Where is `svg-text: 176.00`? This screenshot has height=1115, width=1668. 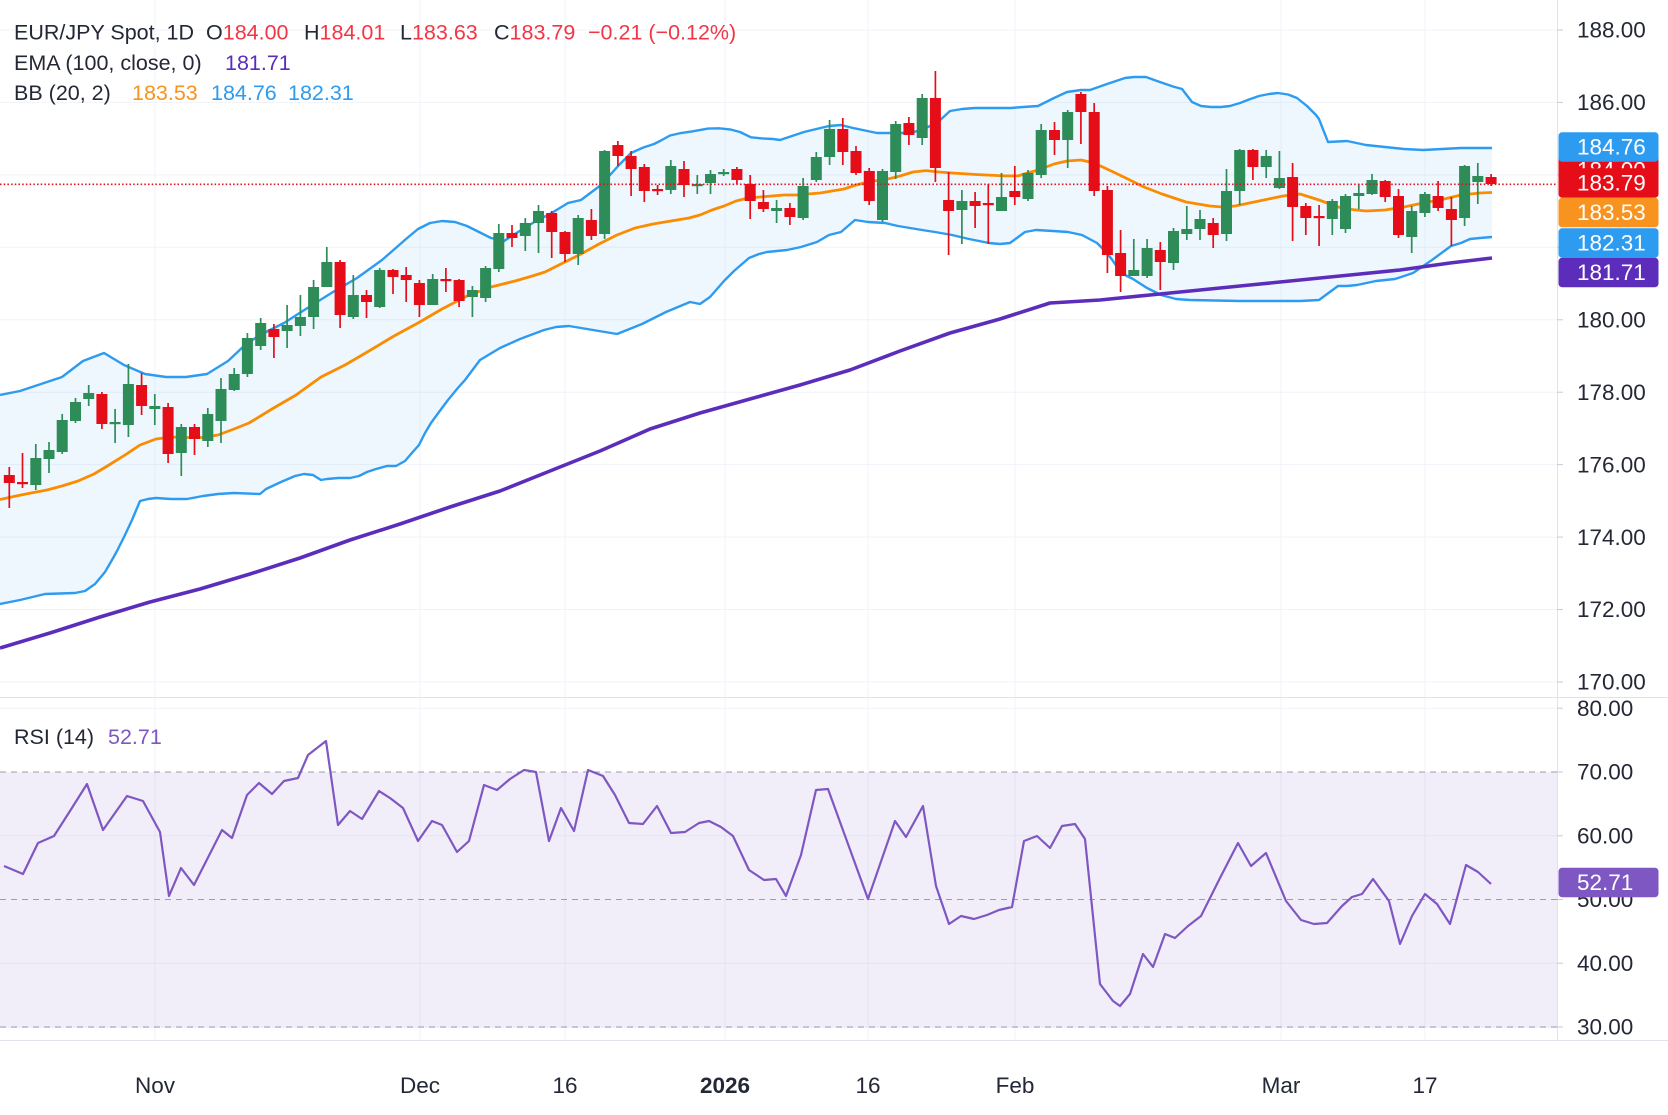 svg-text: 176.00 is located at coordinates (1611, 464).